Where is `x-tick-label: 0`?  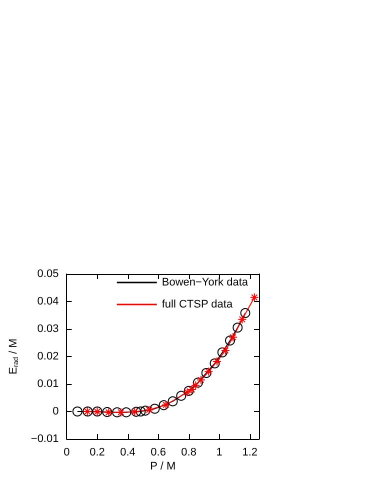 x-tick-label: 0 is located at coordinates (67, 452).